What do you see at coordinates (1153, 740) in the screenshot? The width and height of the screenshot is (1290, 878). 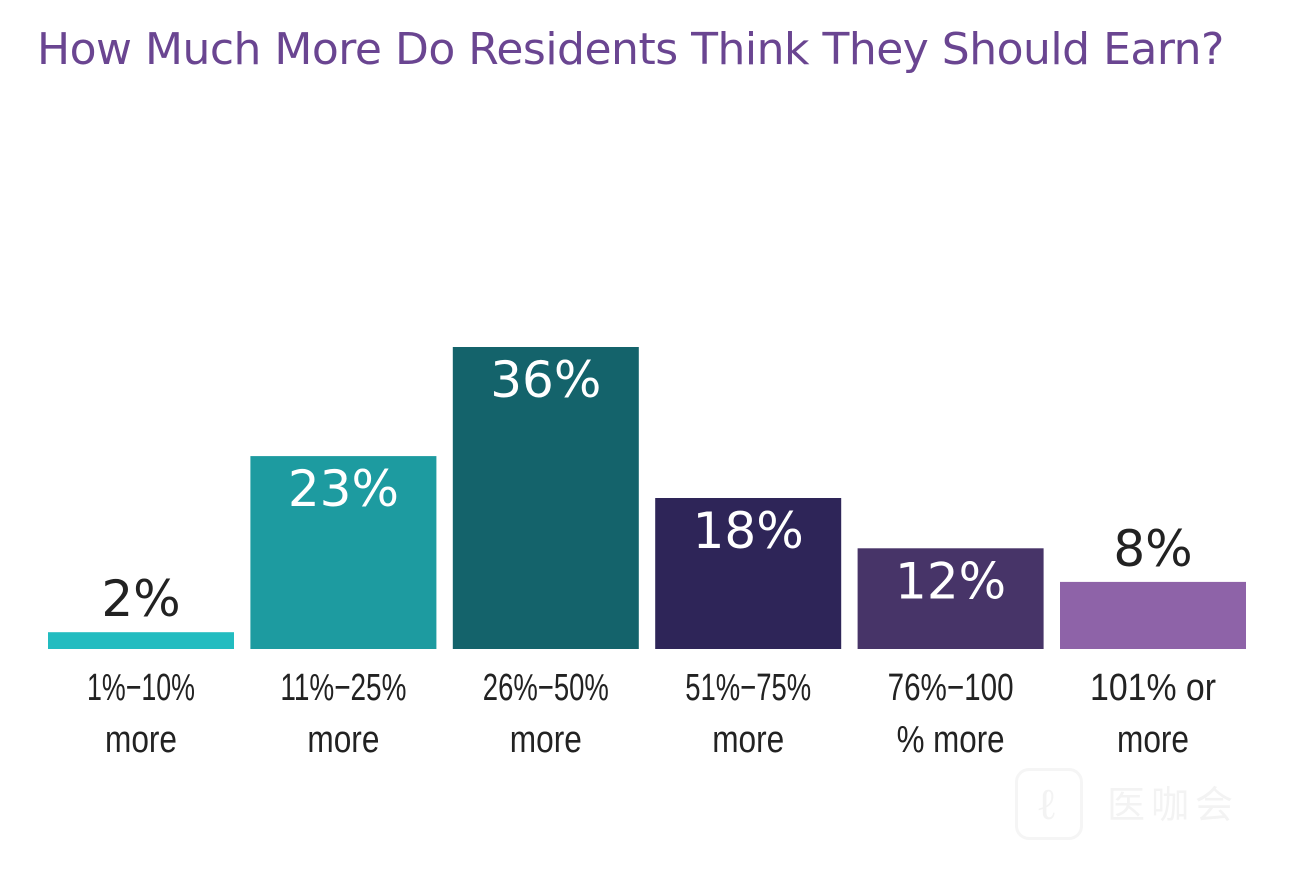 I see `category-label-6-line-2: more` at bounding box center [1153, 740].